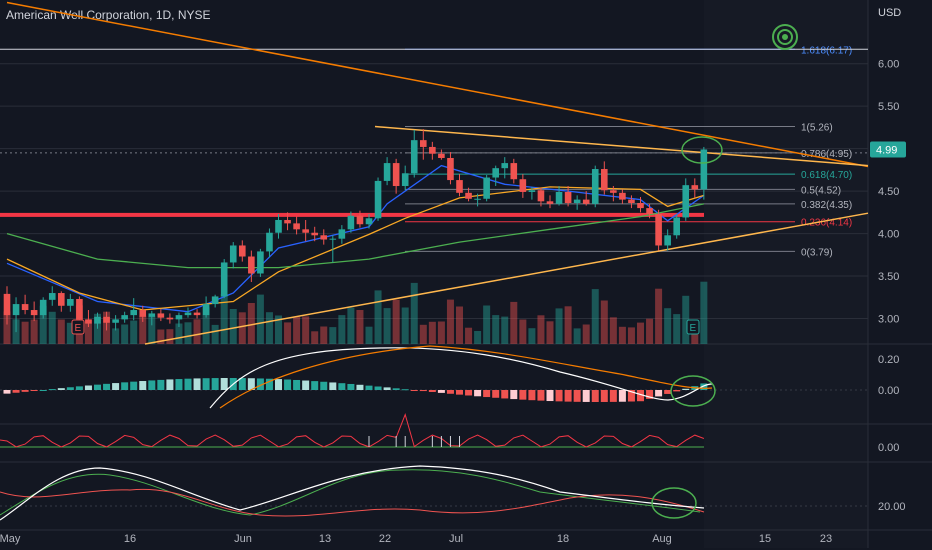 This screenshot has width=932, height=550. Describe the element at coordinates (826, 50) in the screenshot. I see `fib-level-label: 1.618(6.17)` at that location.